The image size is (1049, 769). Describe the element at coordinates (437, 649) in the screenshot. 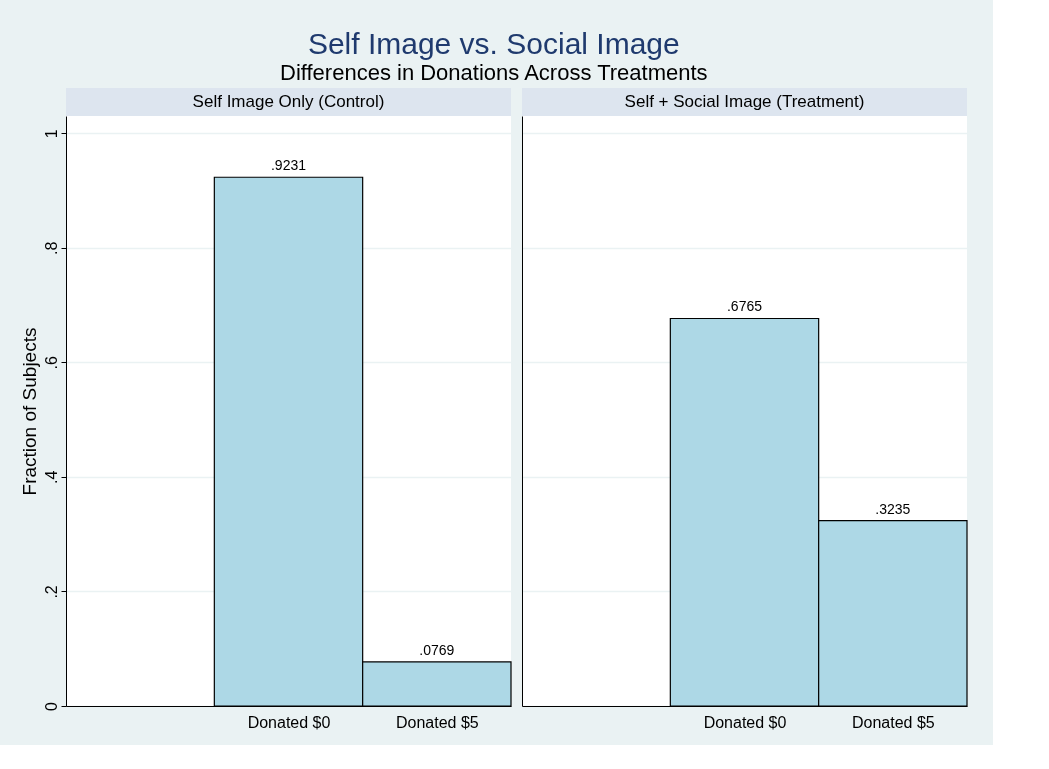

I see `data-label: .0769` at that location.